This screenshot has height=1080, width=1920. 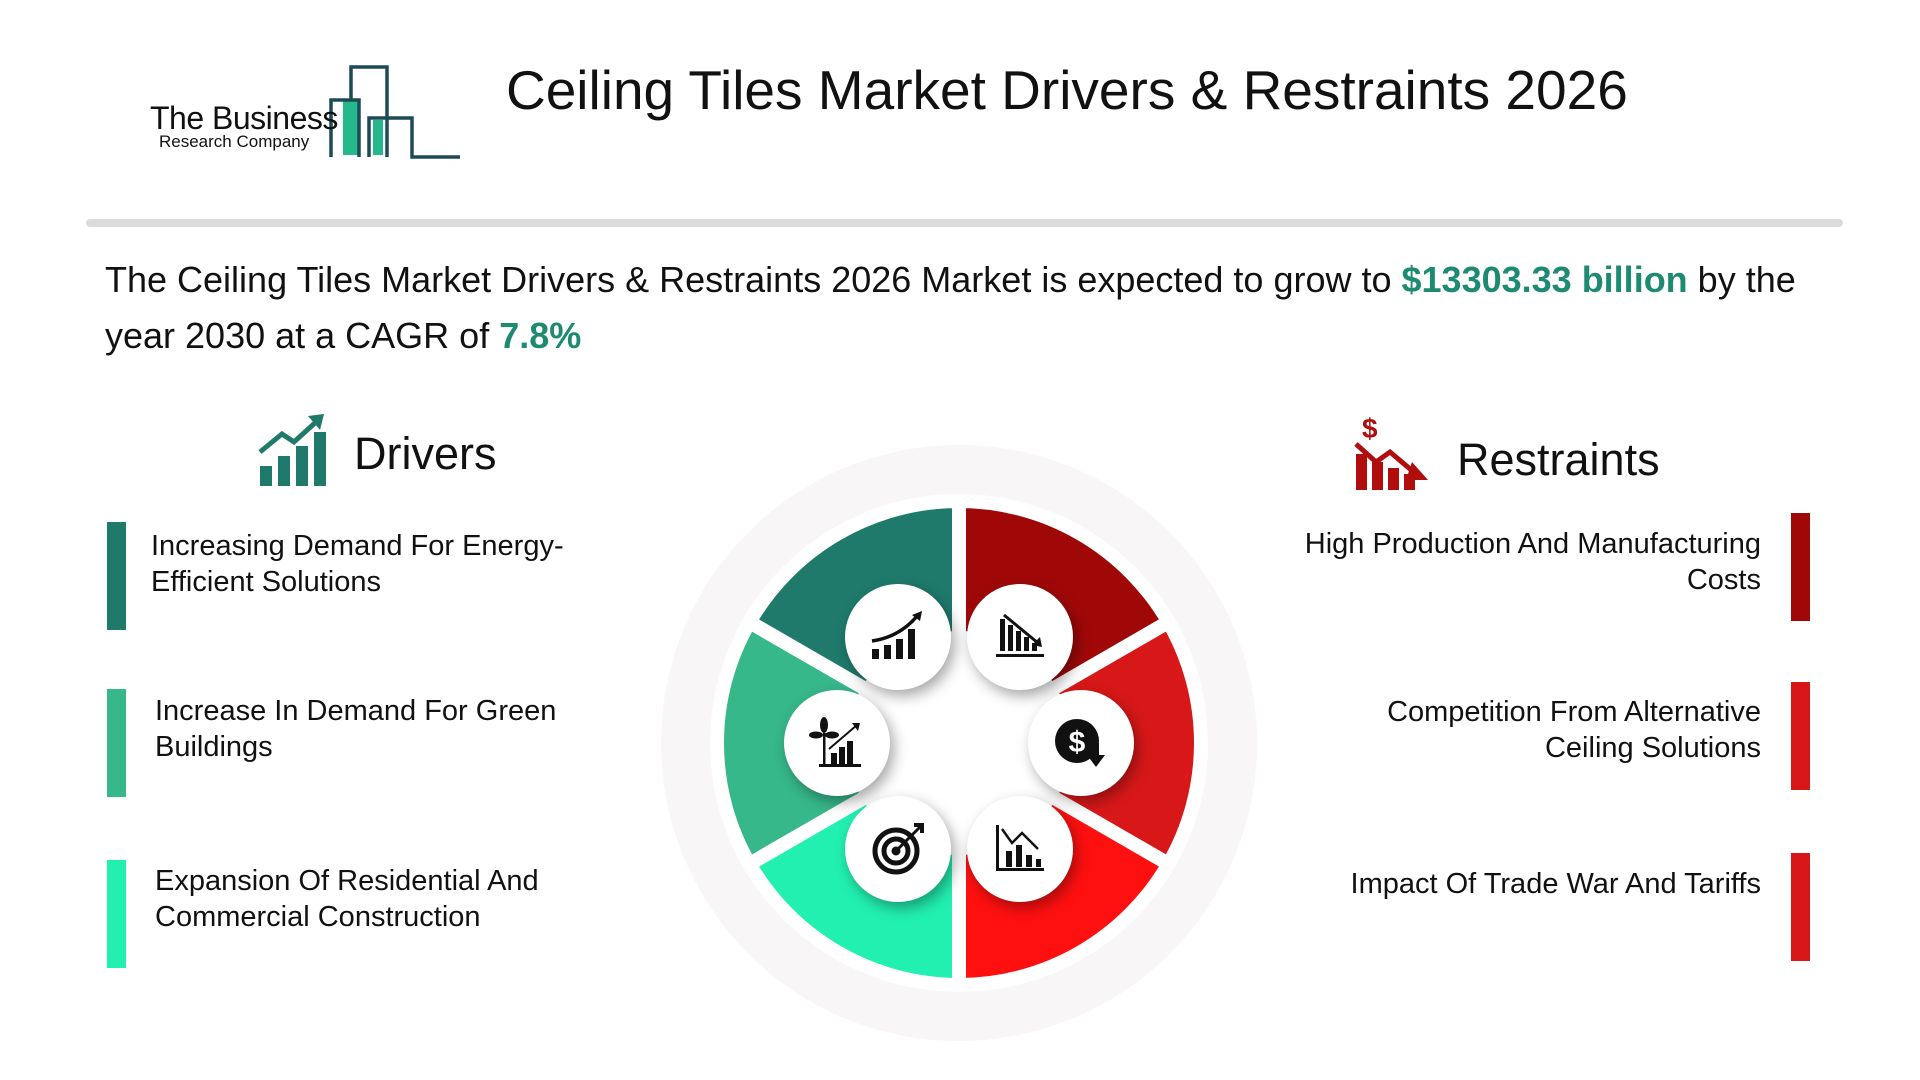 What do you see at coordinates (234, 141) in the screenshot?
I see `logo-subtext: Research Company` at bounding box center [234, 141].